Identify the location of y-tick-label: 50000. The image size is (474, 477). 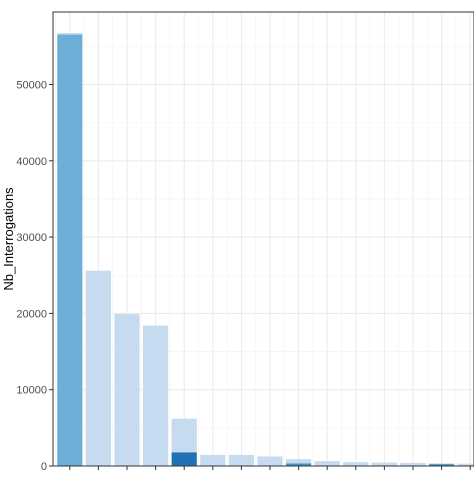
(31, 85).